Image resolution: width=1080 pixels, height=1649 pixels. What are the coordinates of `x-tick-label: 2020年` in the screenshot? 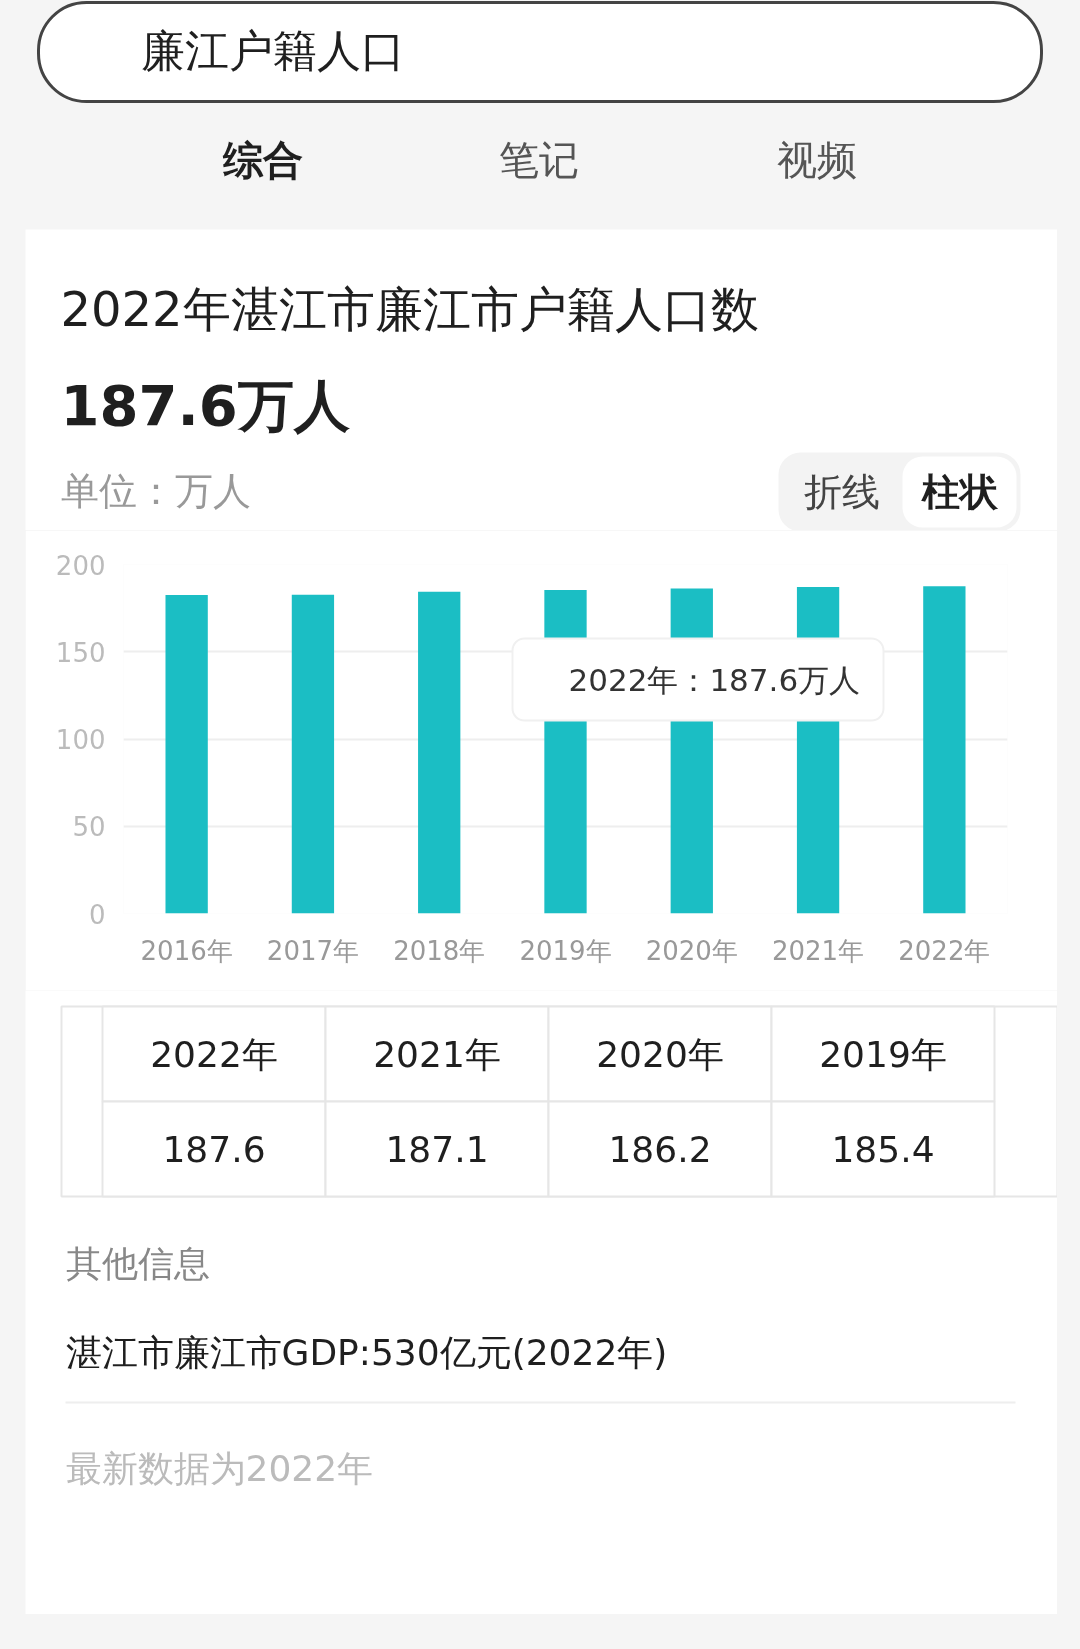 It's located at (691, 950).